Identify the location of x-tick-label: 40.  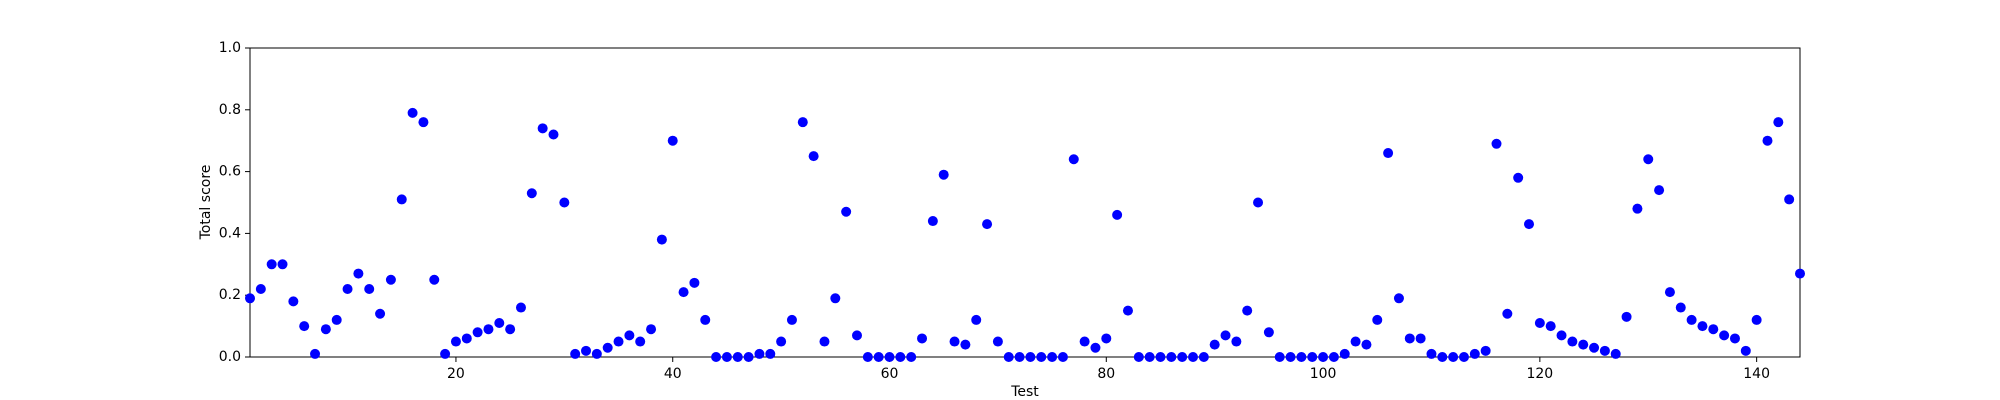
(673, 374).